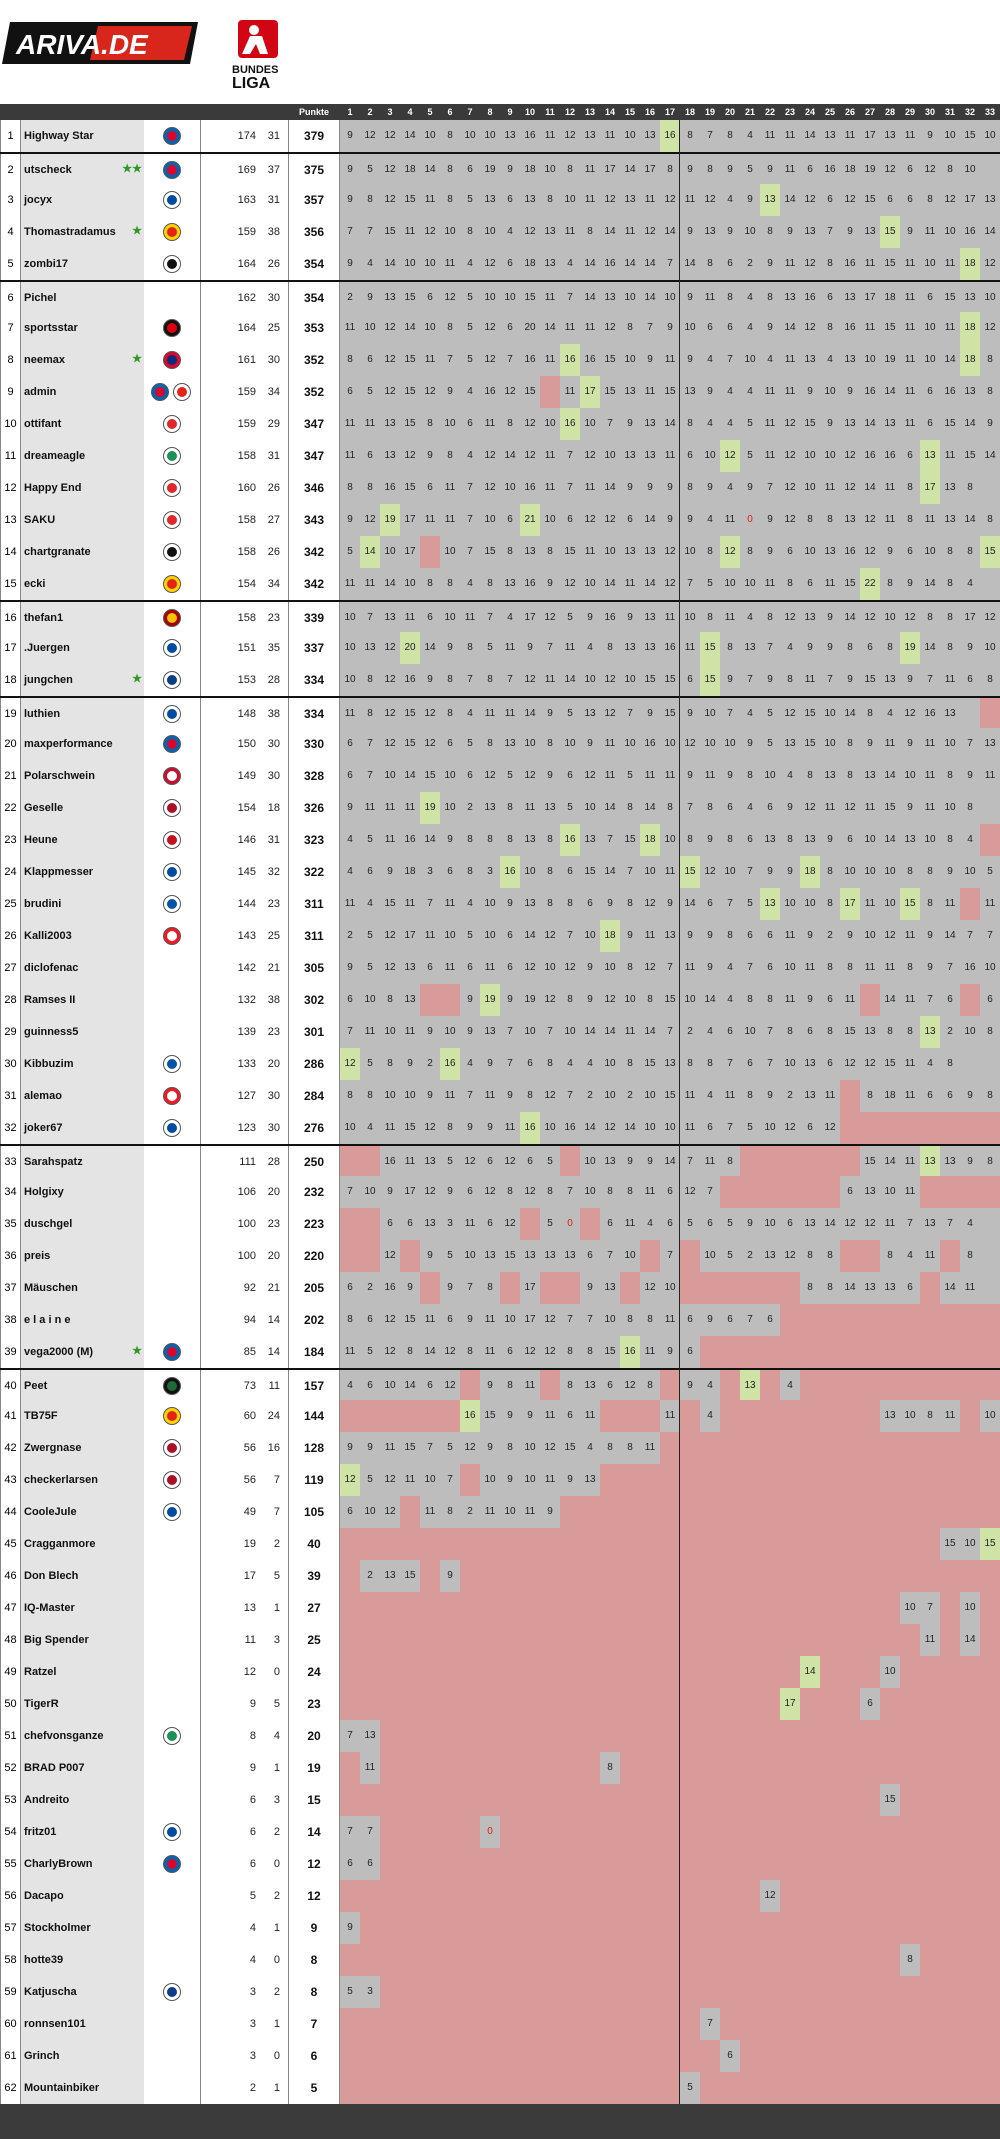  I want to click on table-row: 60 ronnsen101 3 1 7 7, so click(500, 2024).